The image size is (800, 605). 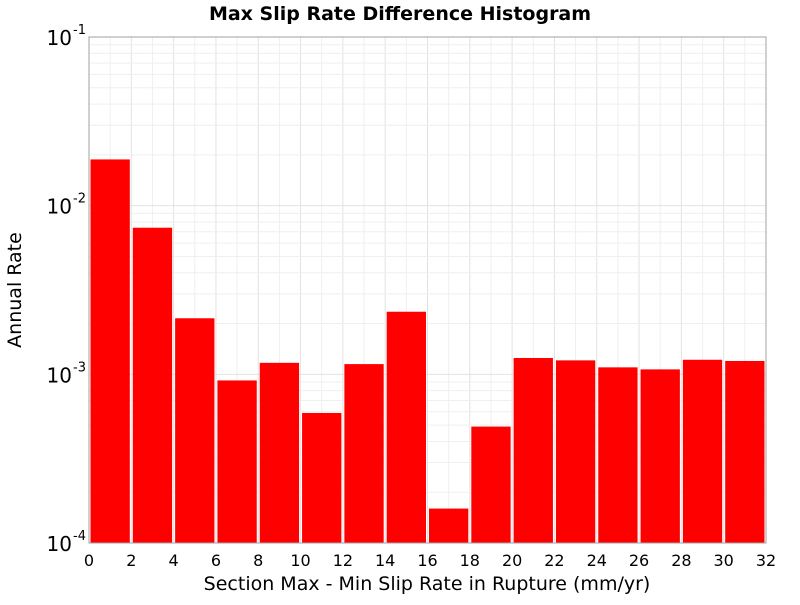 I want to click on x-tick-label: 4, so click(x=174, y=560).